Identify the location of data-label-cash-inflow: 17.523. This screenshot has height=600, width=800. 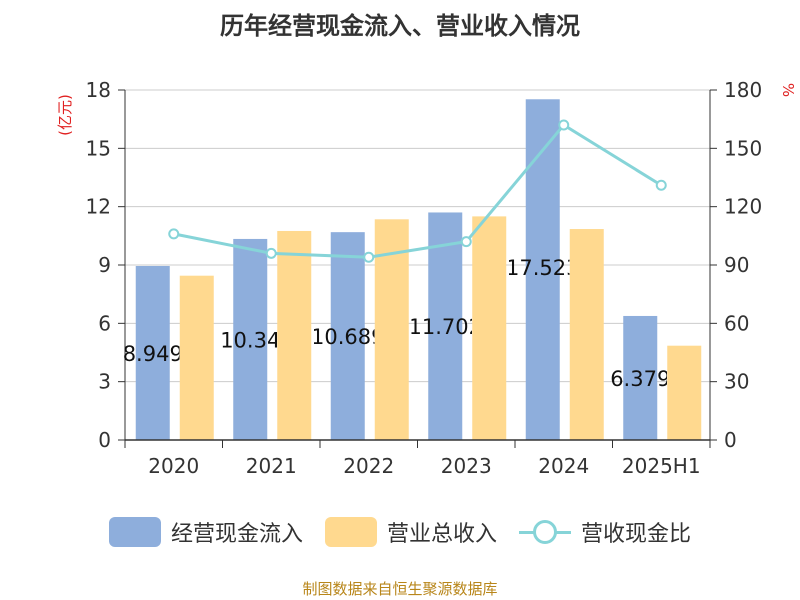
(542, 268).